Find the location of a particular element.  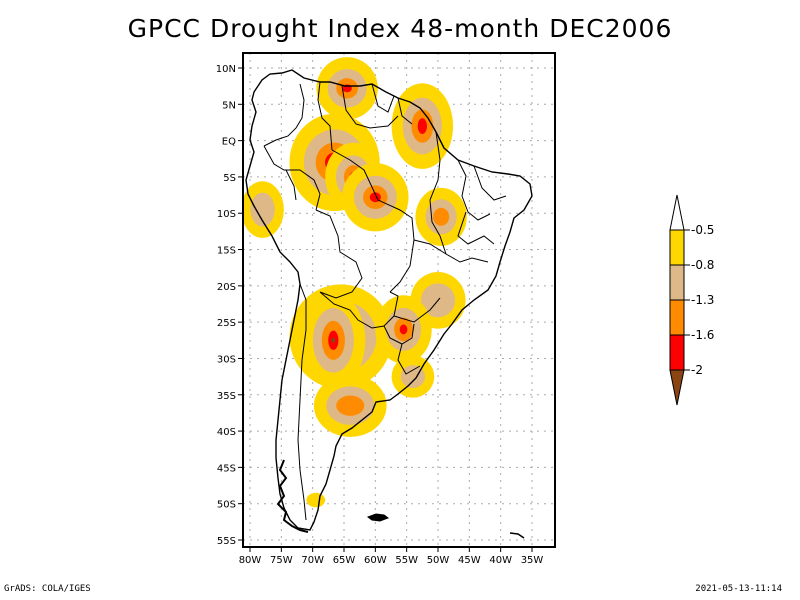

lon-tick-label: 80W is located at coordinates (250, 560).